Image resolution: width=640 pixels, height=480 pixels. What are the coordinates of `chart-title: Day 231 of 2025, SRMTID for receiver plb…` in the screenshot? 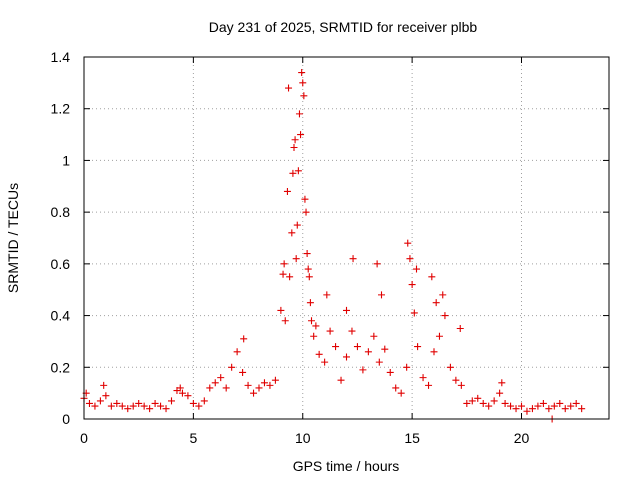 It's located at (343, 27).